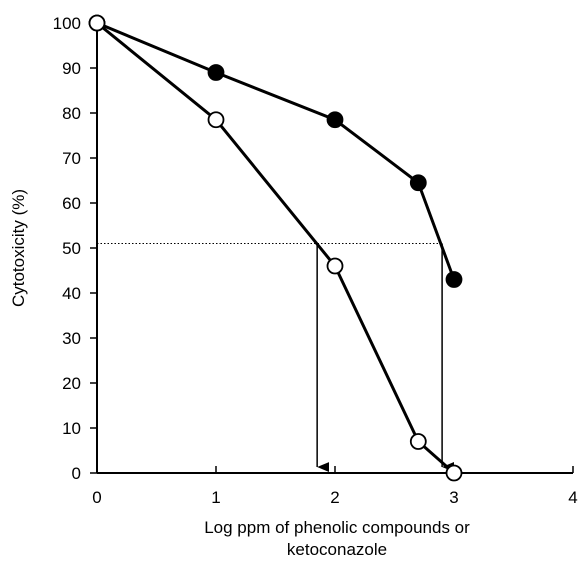 The width and height of the screenshot is (580, 566). Describe the element at coordinates (215, 497) in the screenshot. I see `x-tick-label: 1` at that location.